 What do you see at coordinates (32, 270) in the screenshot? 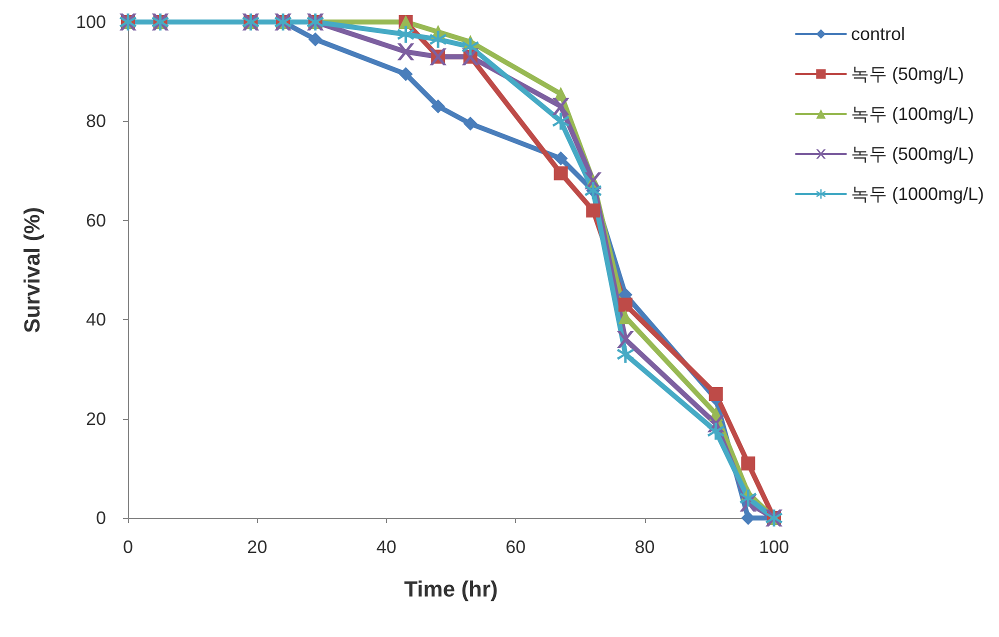
I see `y-axis-title: Survival (%)` at bounding box center [32, 270].